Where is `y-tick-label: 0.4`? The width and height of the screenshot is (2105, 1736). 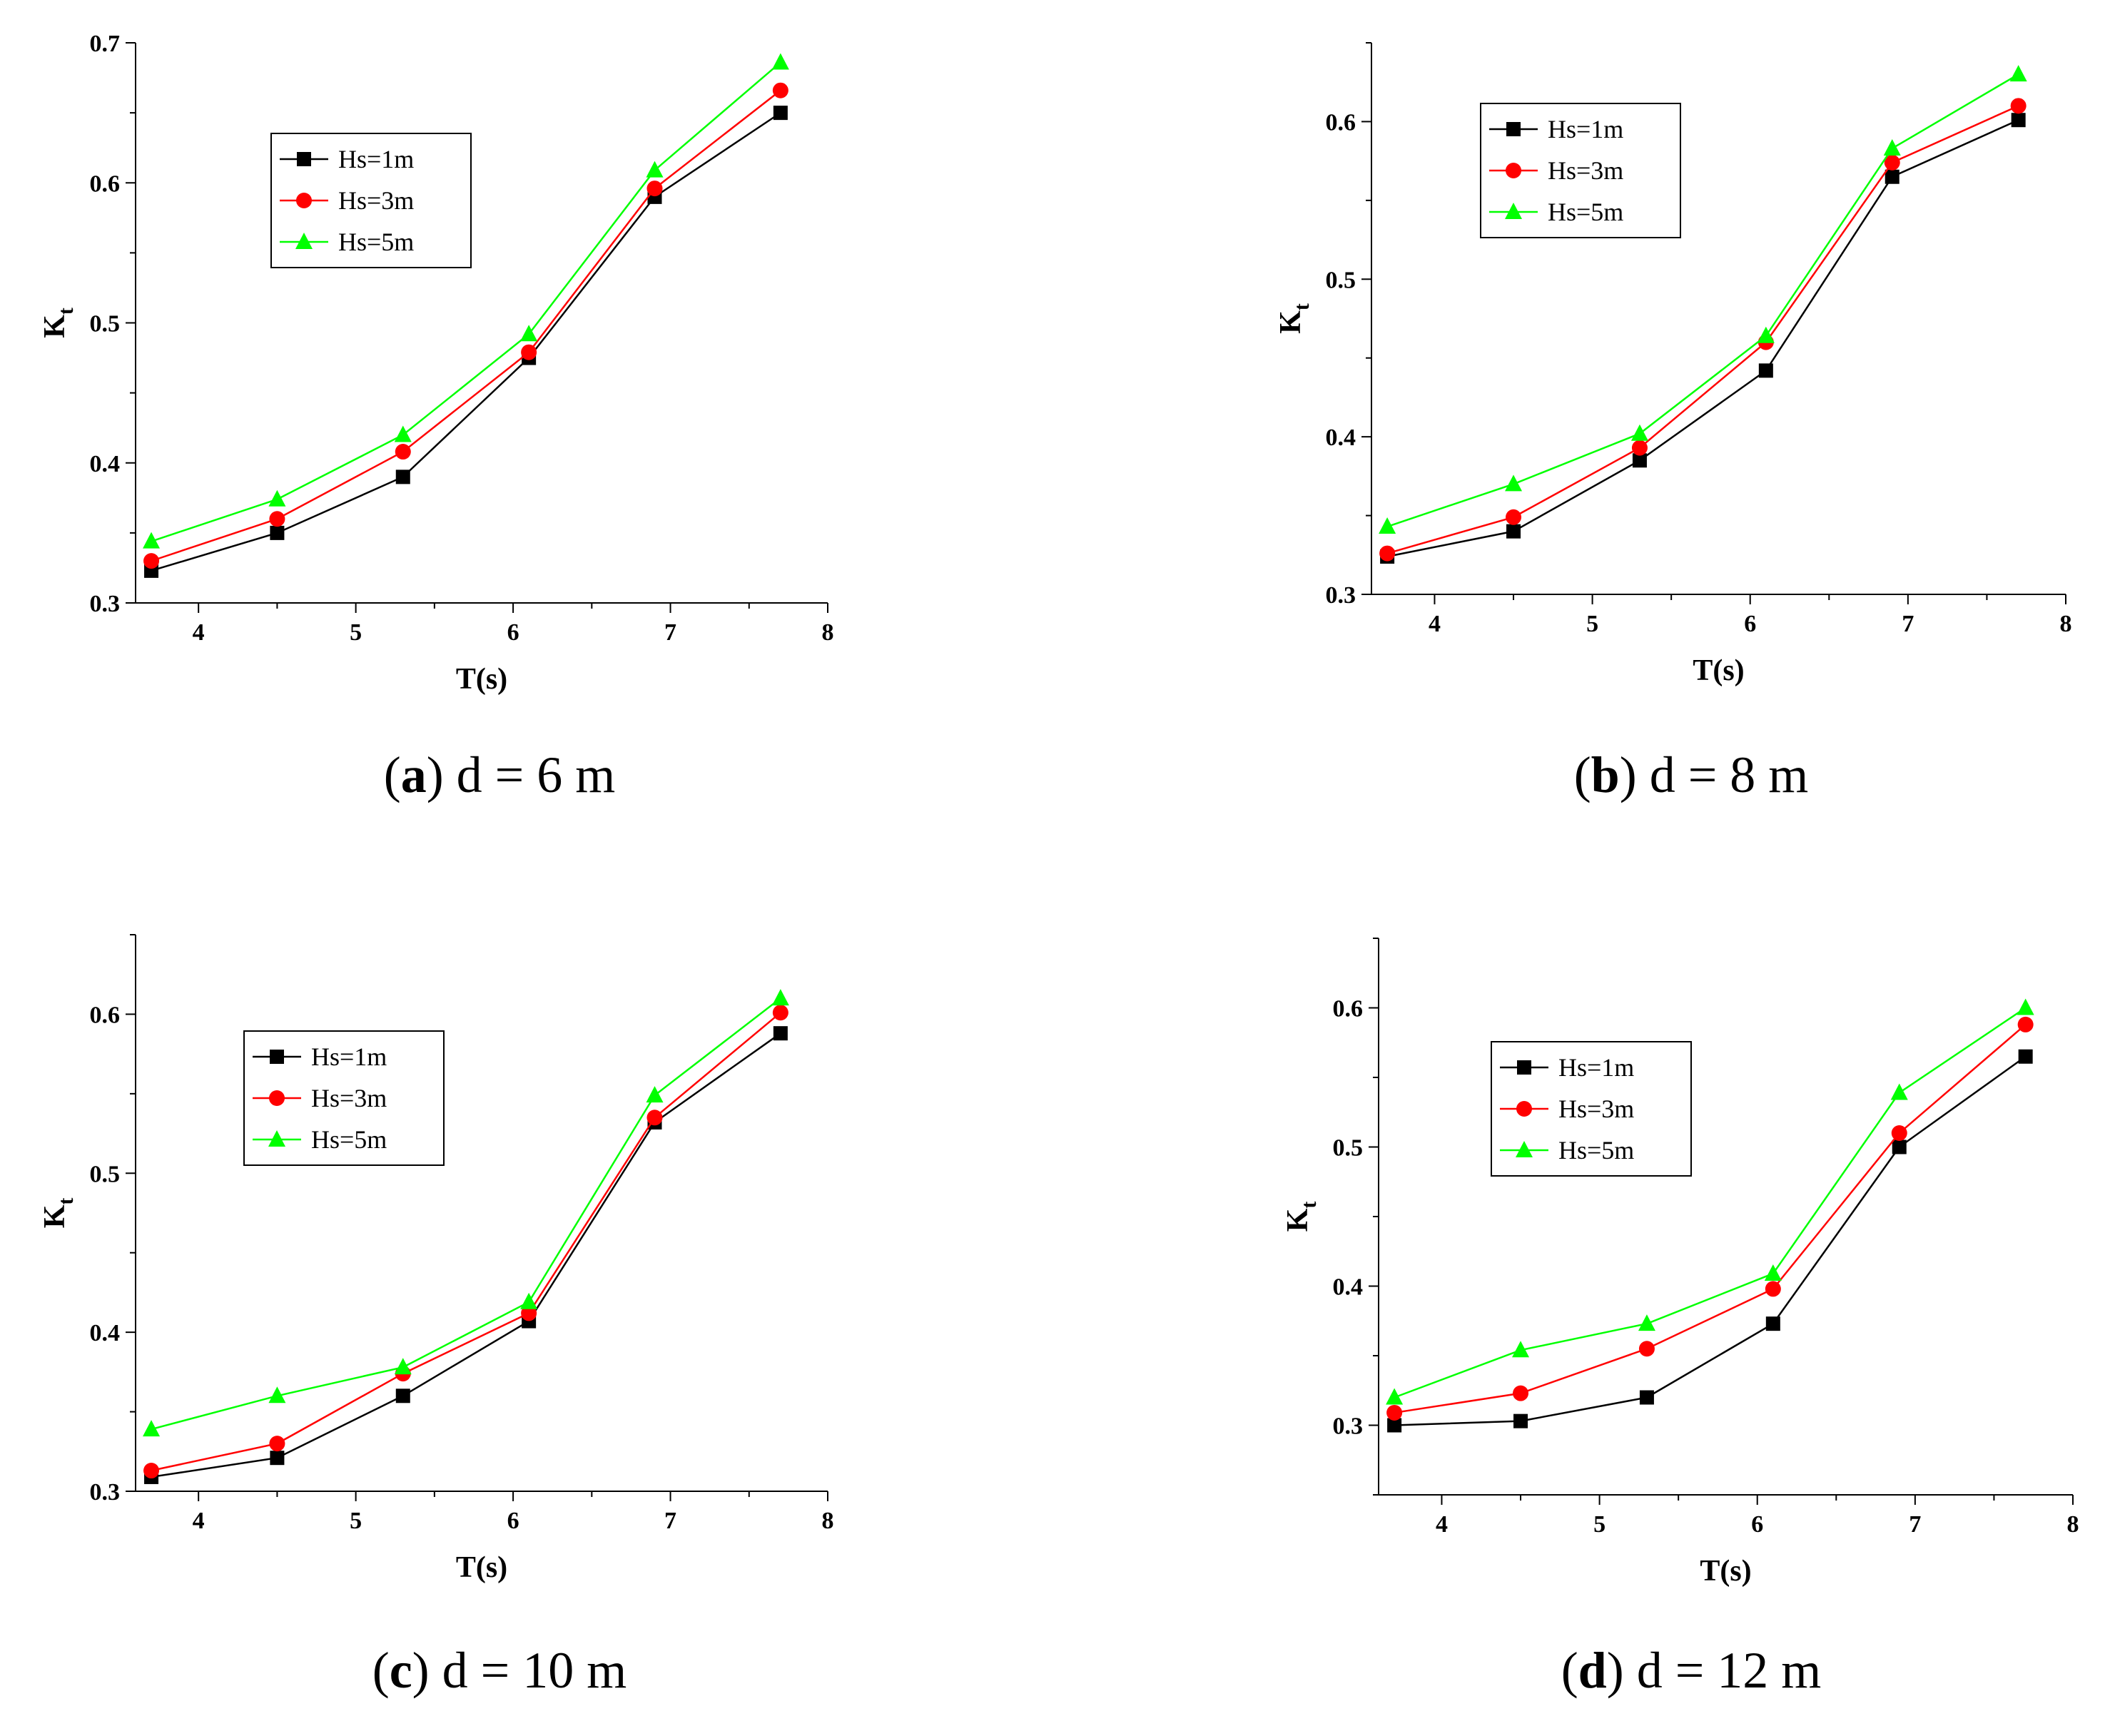
y-tick-label: 0.4 is located at coordinates (105, 464).